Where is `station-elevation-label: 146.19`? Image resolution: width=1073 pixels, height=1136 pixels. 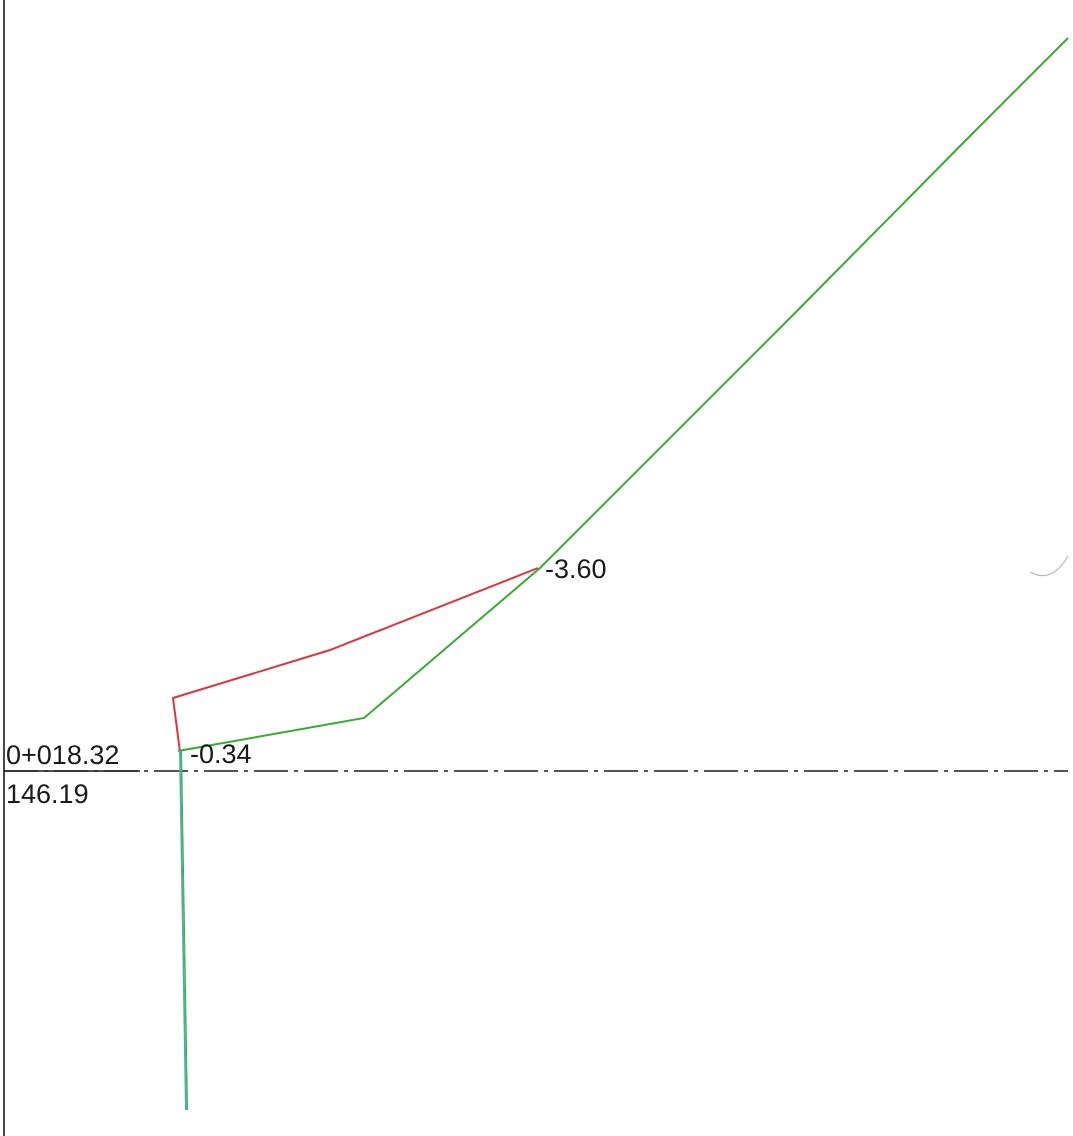
station-elevation-label: 146.19 is located at coordinates (47, 794).